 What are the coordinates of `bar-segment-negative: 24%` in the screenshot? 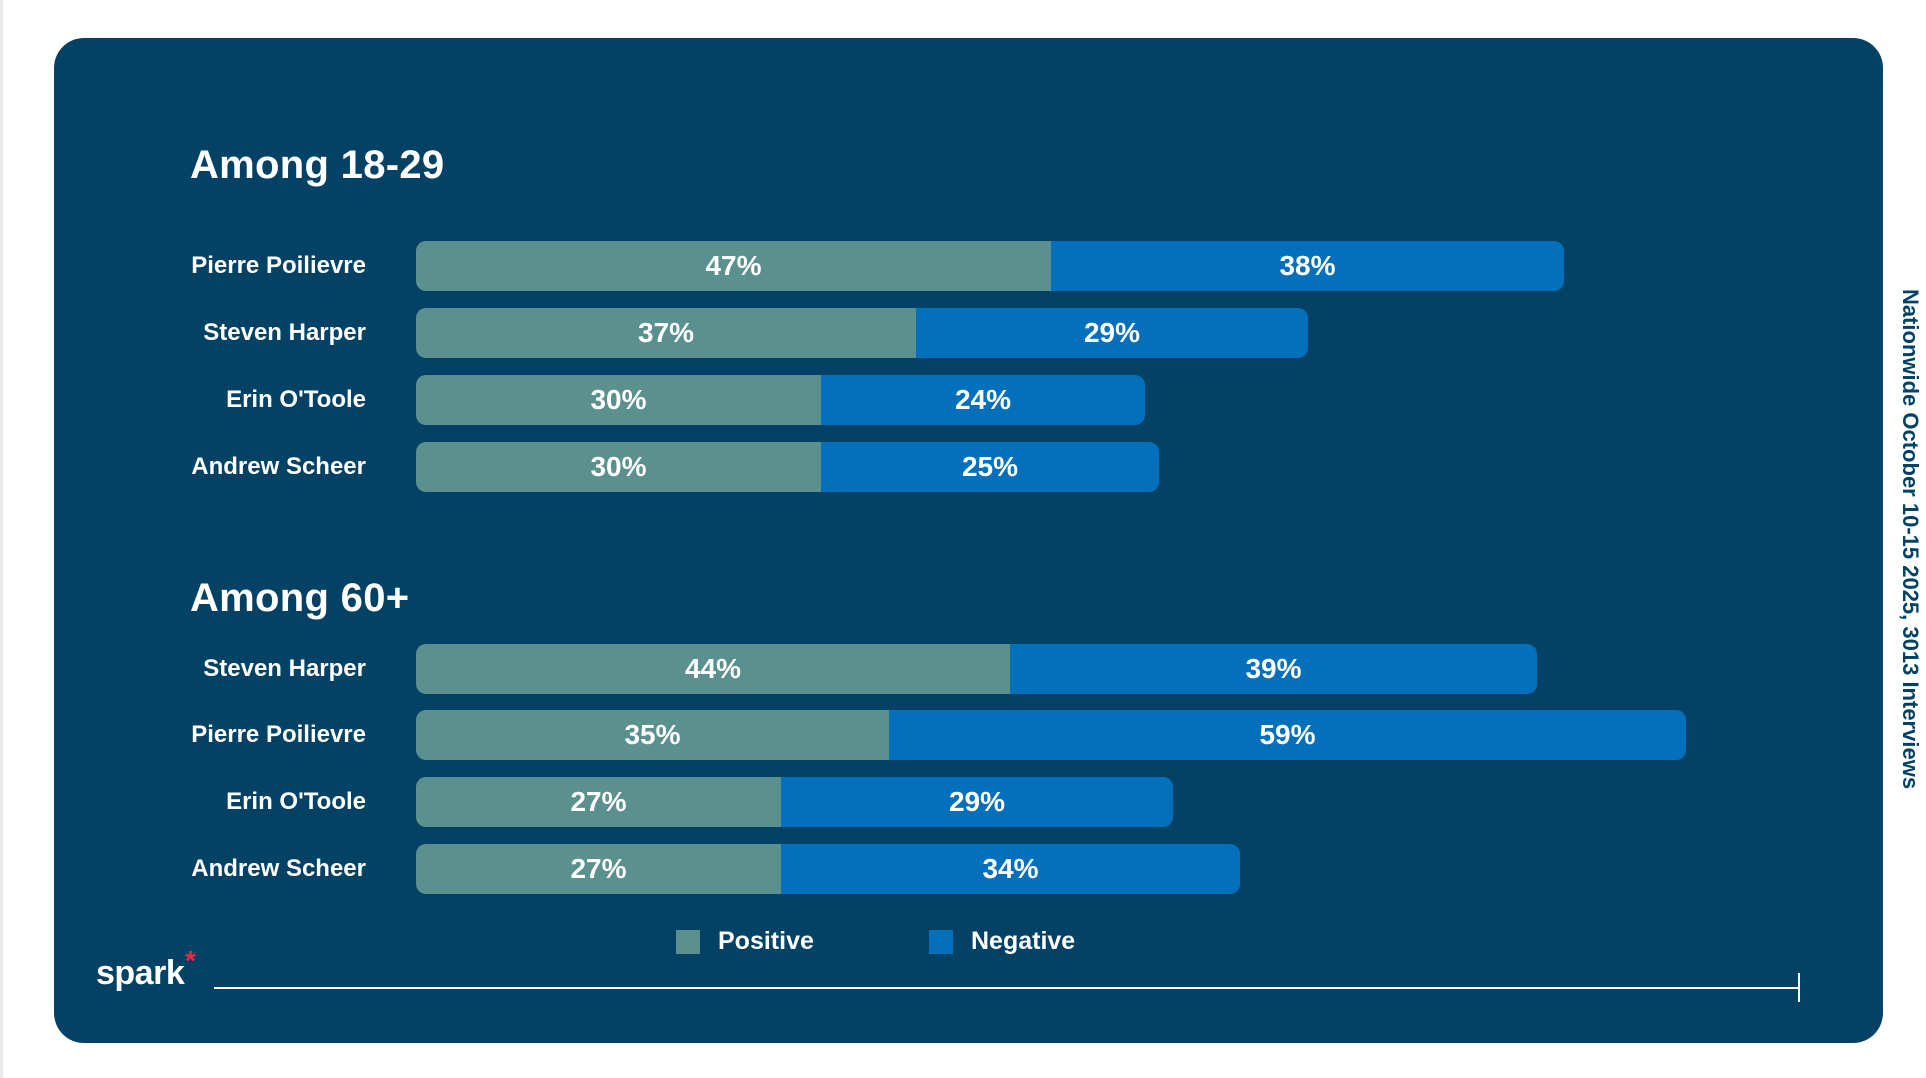 It's located at (983, 400).